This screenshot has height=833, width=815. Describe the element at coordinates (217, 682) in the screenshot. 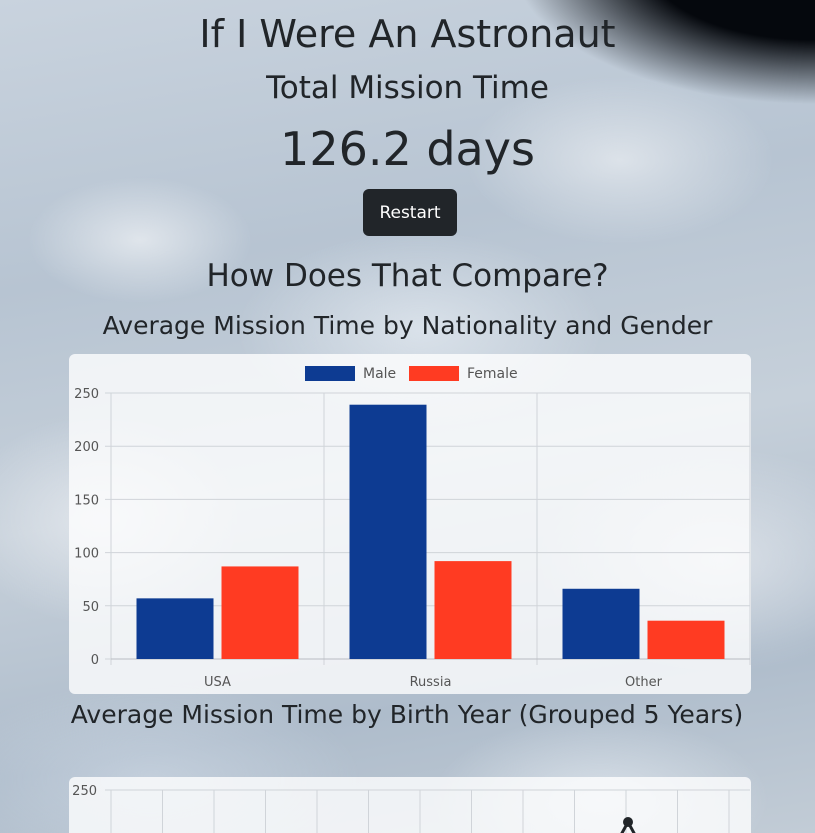

I see `x-tick-label: USA` at that location.